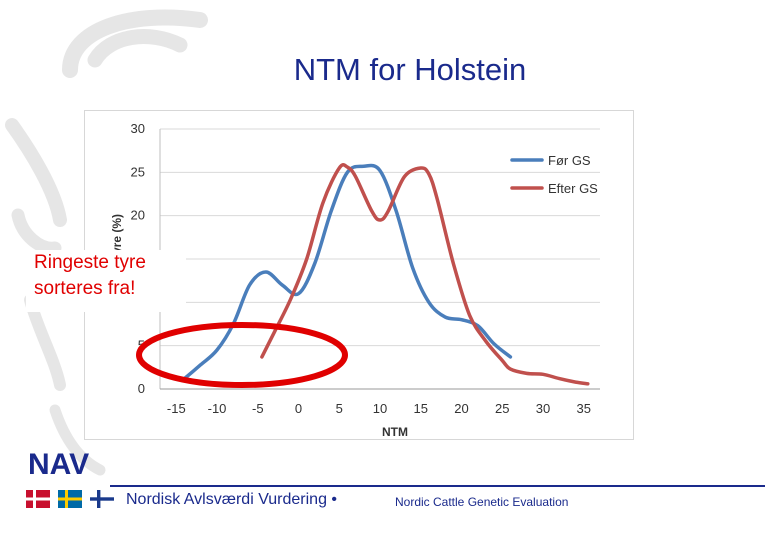 This screenshot has height=540, width=780. Describe the element at coordinates (437, 486) in the screenshot. I see `footer-rule` at that location.